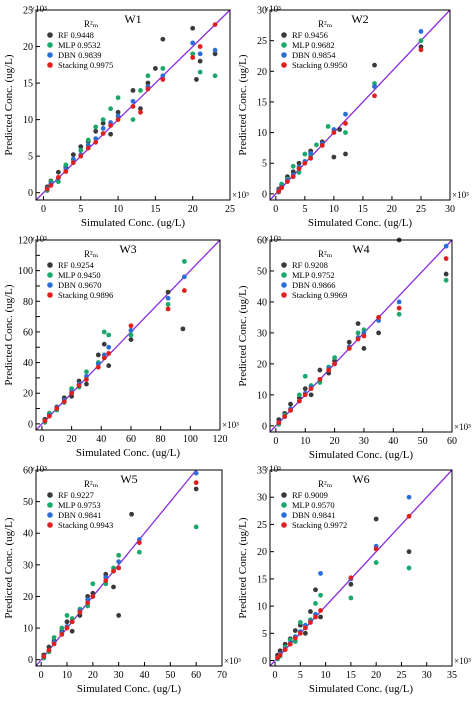 This screenshot has height=701, width=474. Describe the element at coordinates (79, 505) in the screenshot. I see `legend-entry-mlp: MLP 0.9753` at that location.